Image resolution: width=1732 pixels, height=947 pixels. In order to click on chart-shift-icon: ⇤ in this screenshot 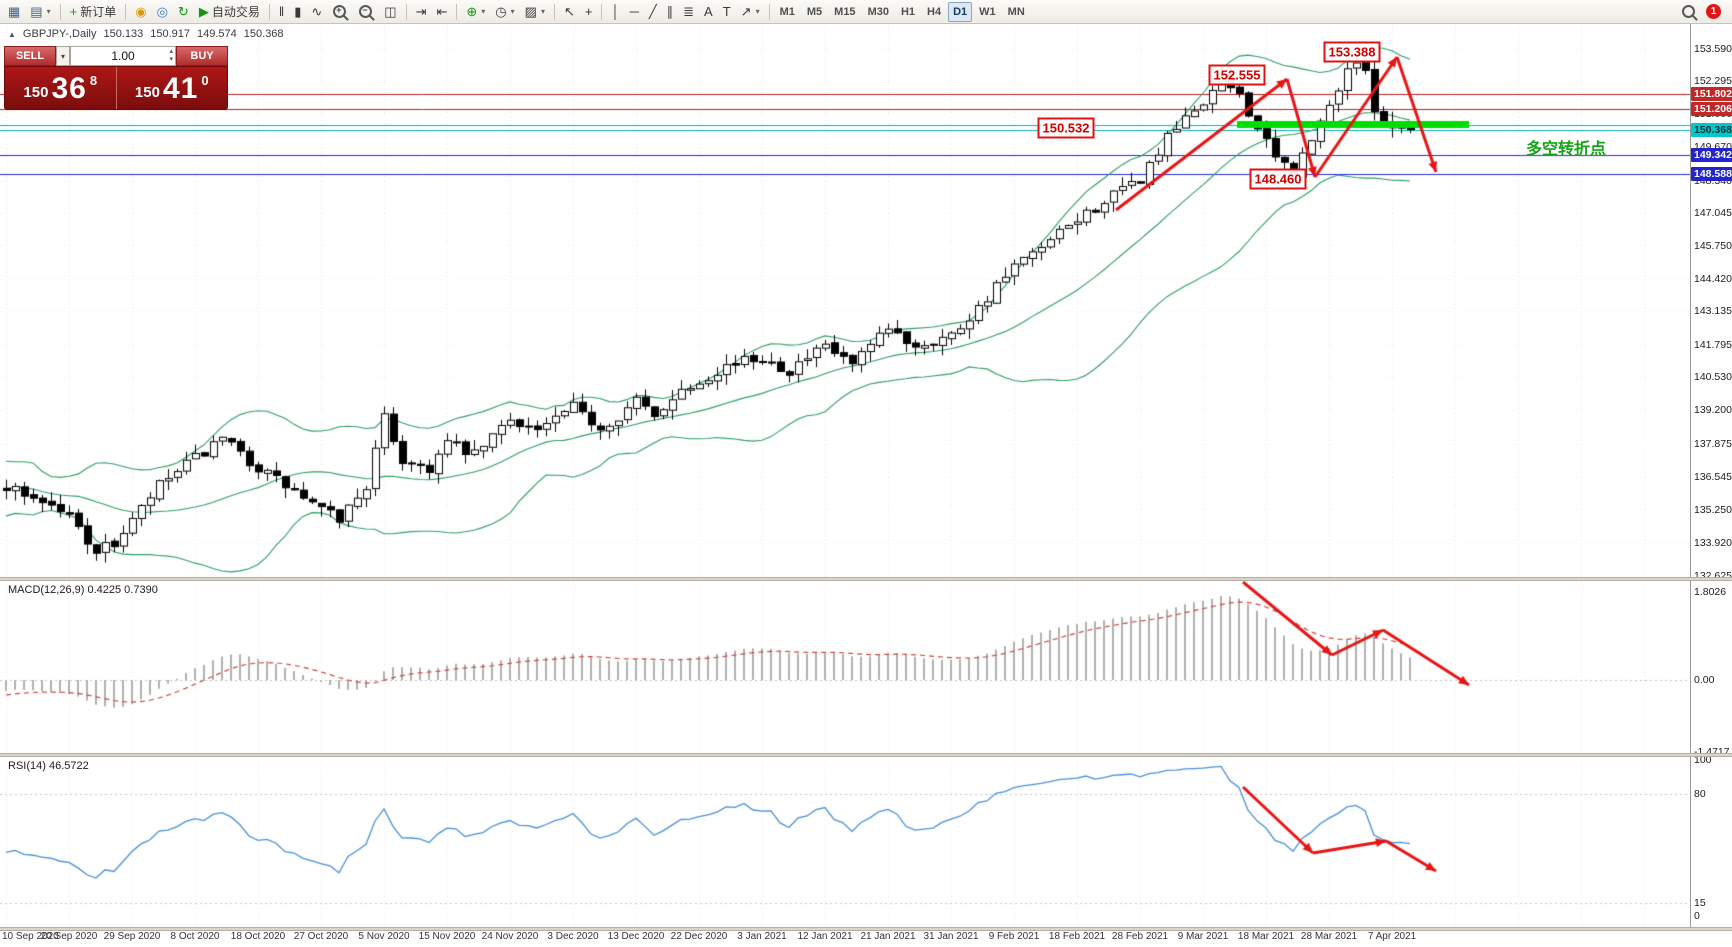, I will do `click(442, 11)`.